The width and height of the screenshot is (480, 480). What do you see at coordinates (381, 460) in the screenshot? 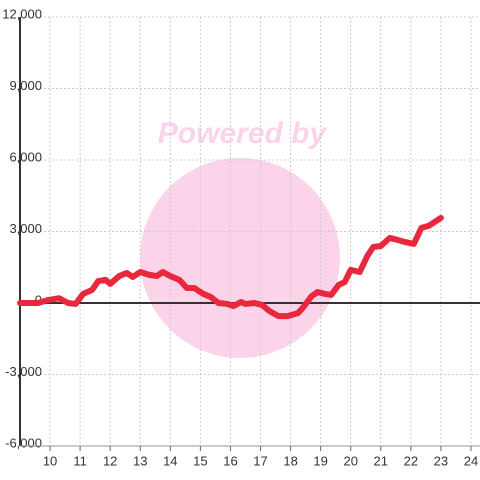
I see `x-tick-label: 21` at bounding box center [381, 460].